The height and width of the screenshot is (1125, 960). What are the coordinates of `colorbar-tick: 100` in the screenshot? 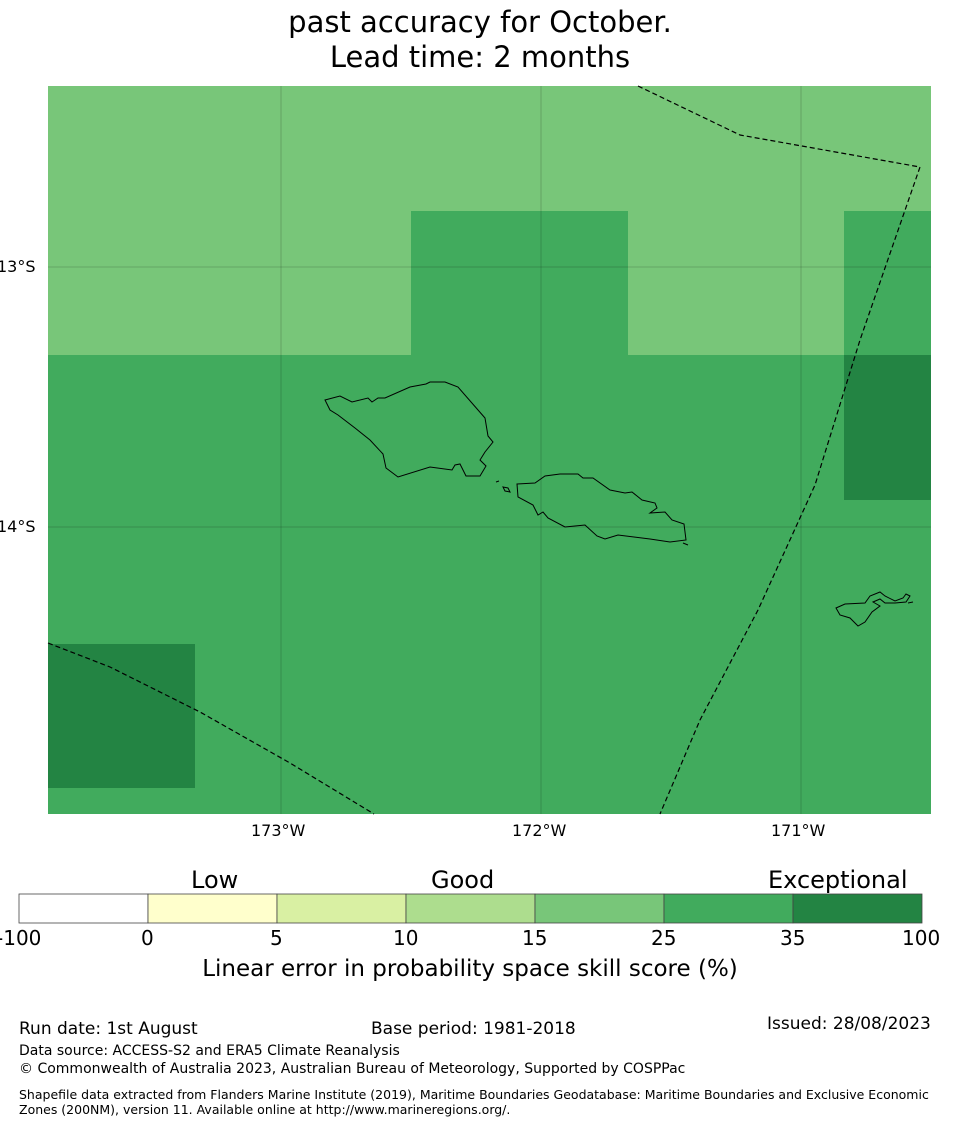 It's located at (921, 938).